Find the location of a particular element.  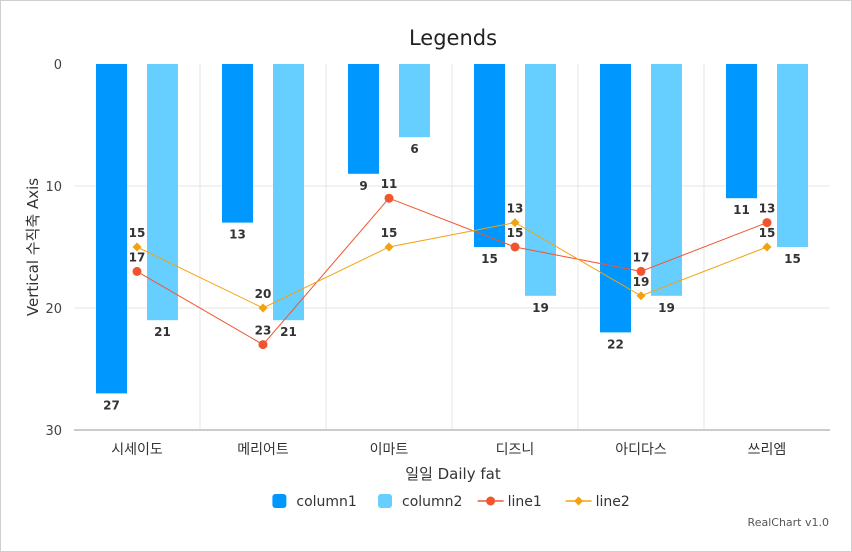

legend-marker-line1 is located at coordinates (491, 501).